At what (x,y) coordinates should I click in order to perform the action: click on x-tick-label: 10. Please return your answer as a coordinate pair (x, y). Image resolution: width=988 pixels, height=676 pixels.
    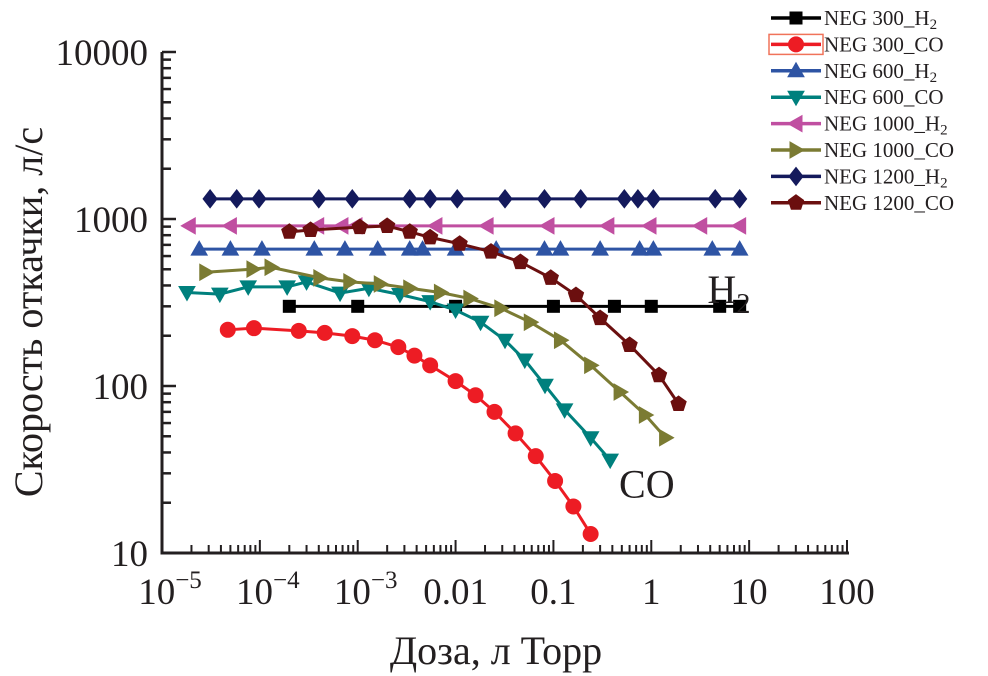
    Looking at the image, I should click on (749, 592).